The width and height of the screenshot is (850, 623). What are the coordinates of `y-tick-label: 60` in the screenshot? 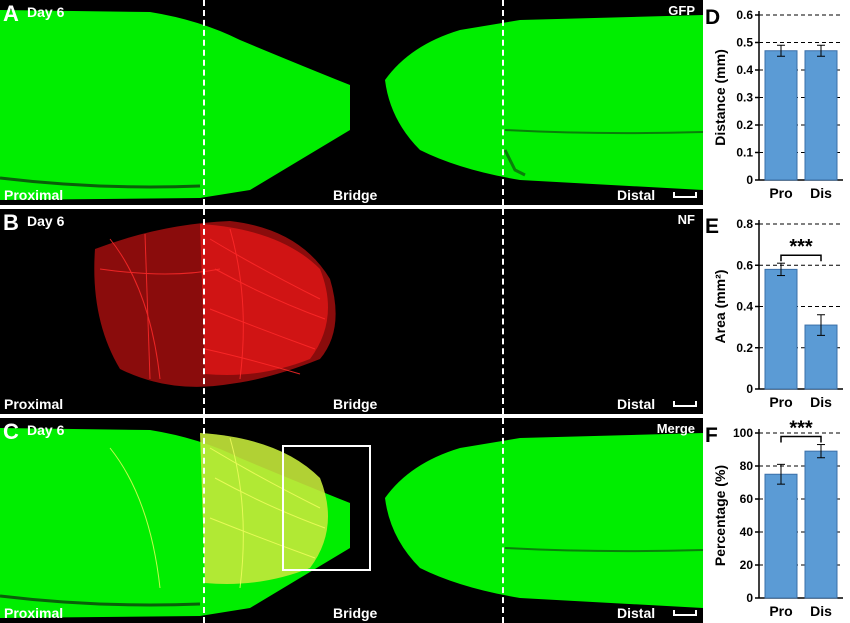 It's located at (747, 499).